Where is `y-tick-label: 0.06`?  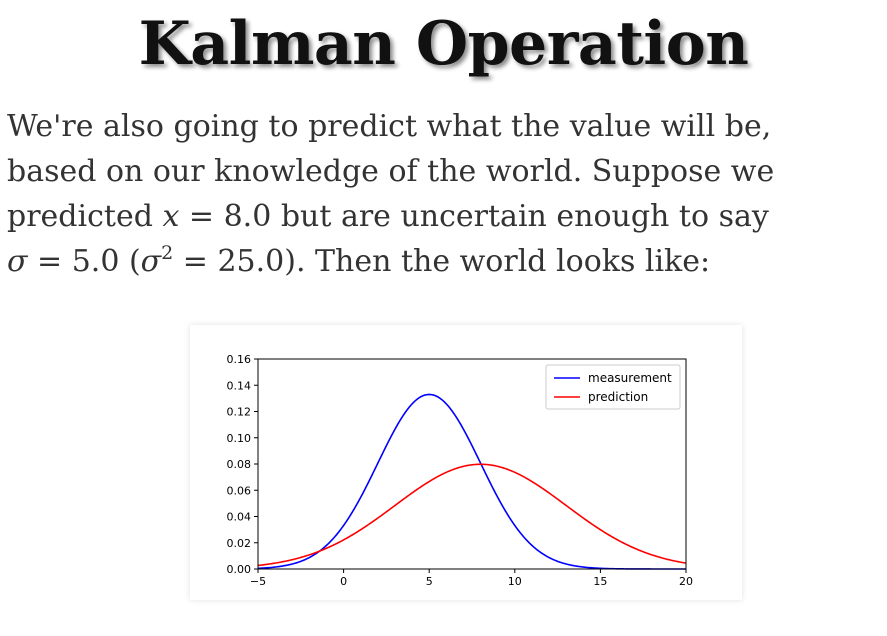 y-tick-label: 0.06 is located at coordinates (239, 490).